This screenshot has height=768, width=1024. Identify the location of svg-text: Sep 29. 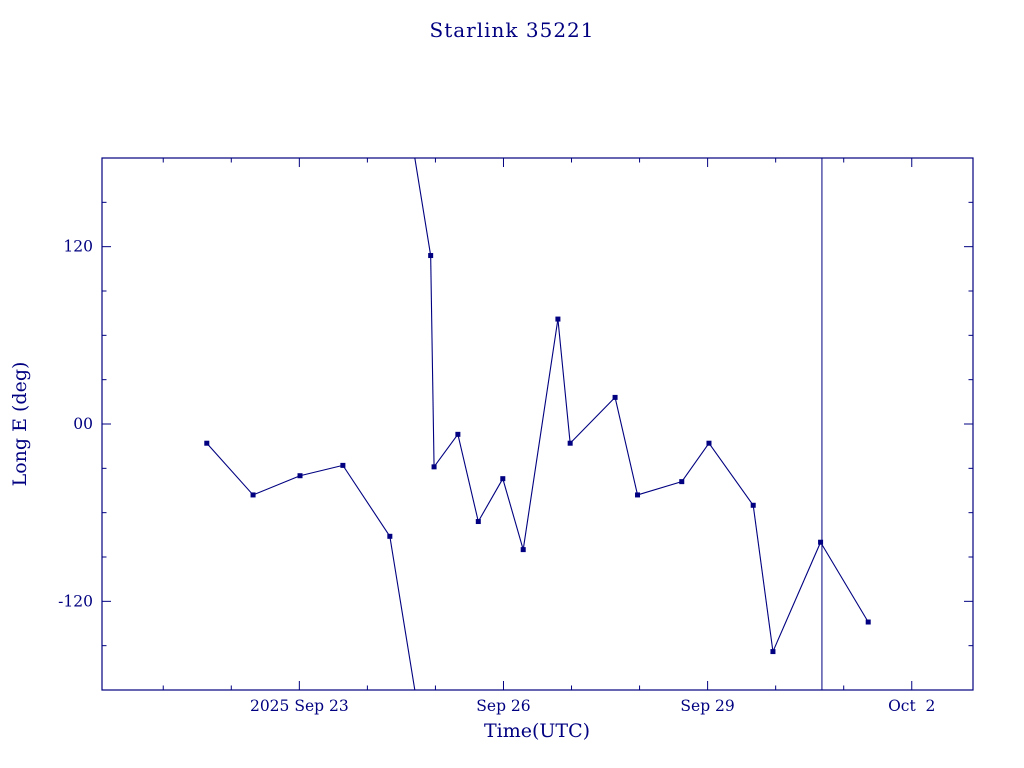
(707, 706).